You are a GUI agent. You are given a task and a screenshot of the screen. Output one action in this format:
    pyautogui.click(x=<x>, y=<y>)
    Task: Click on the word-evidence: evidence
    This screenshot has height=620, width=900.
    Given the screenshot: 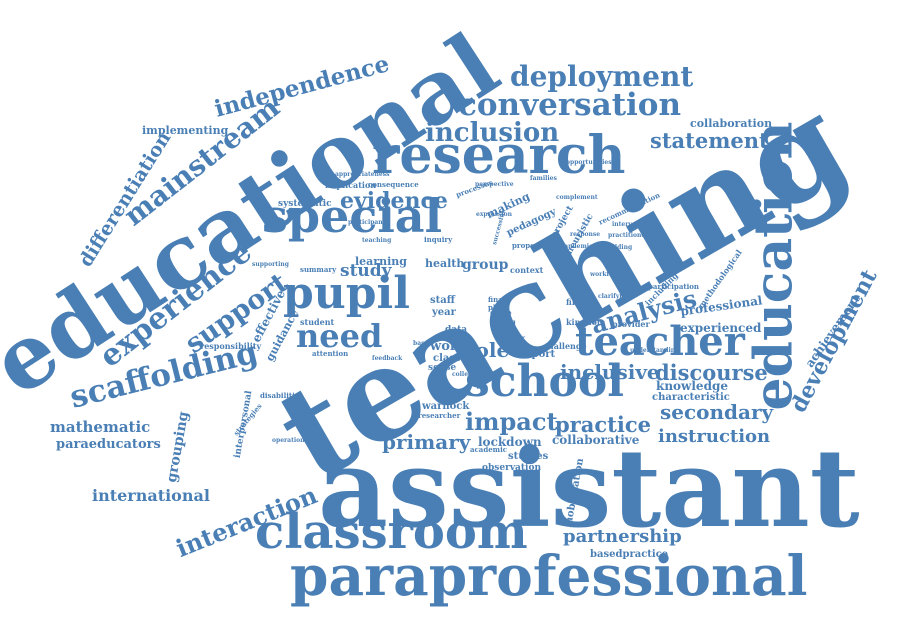 What is the action you would take?
    pyautogui.click(x=394, y=201)
    